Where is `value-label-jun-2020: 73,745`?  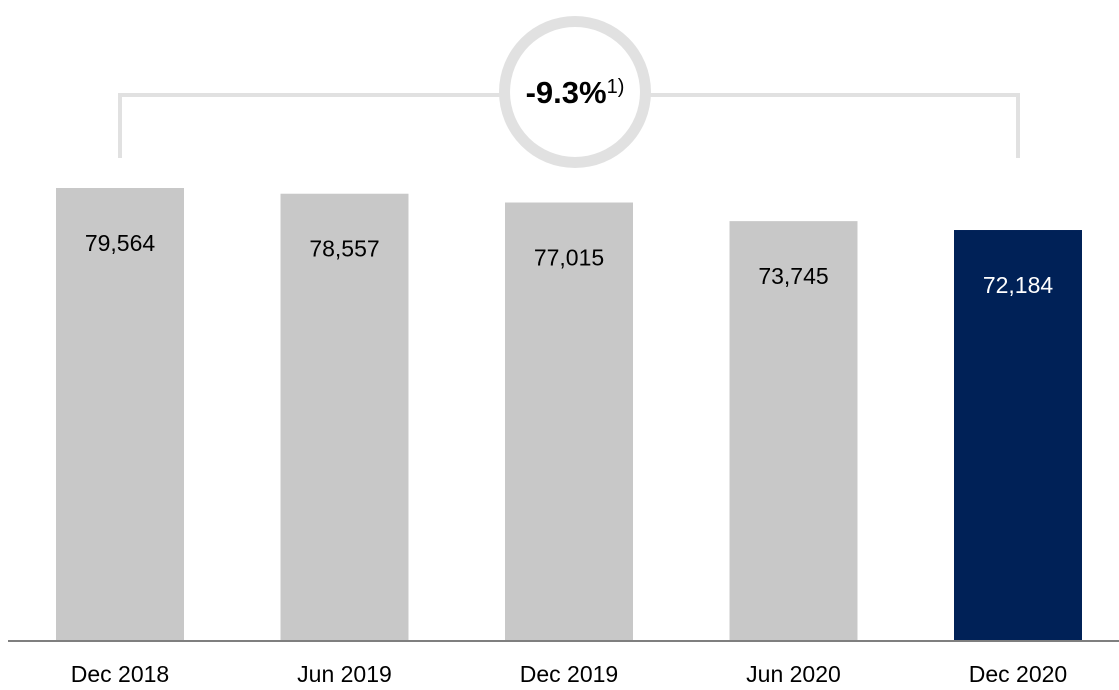
value-label-jun-2020: 73,745 is located at coordinates (793, 276).